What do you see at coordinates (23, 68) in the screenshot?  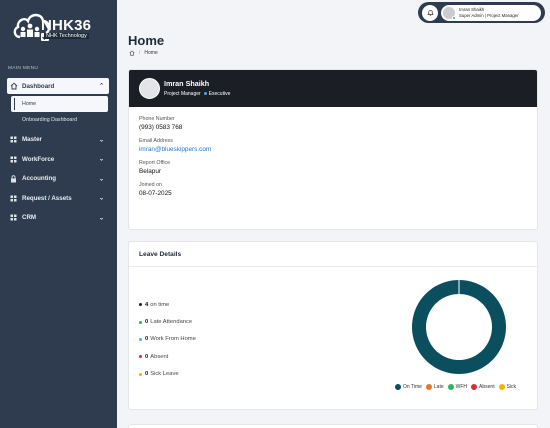 I see `menu-section-title: MAIN MENU` at bounding box center [23, 68].